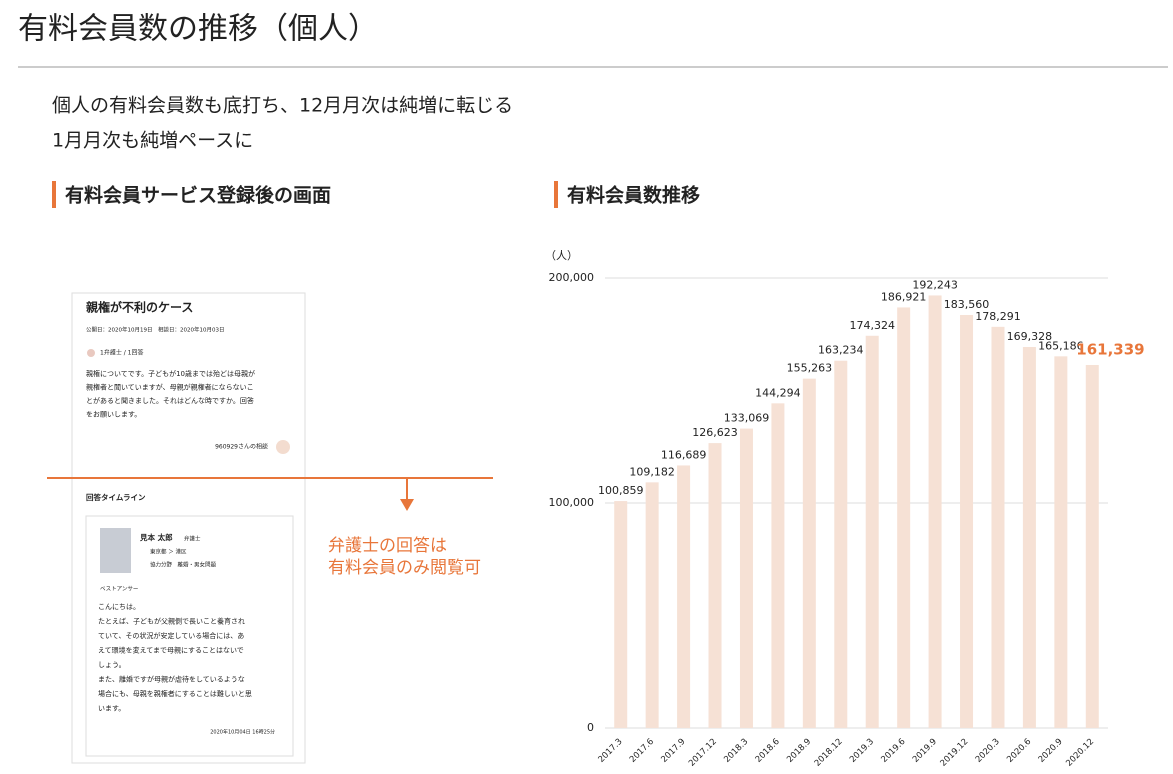  I want to click on answer-line: しょう。, so click(112, 665).